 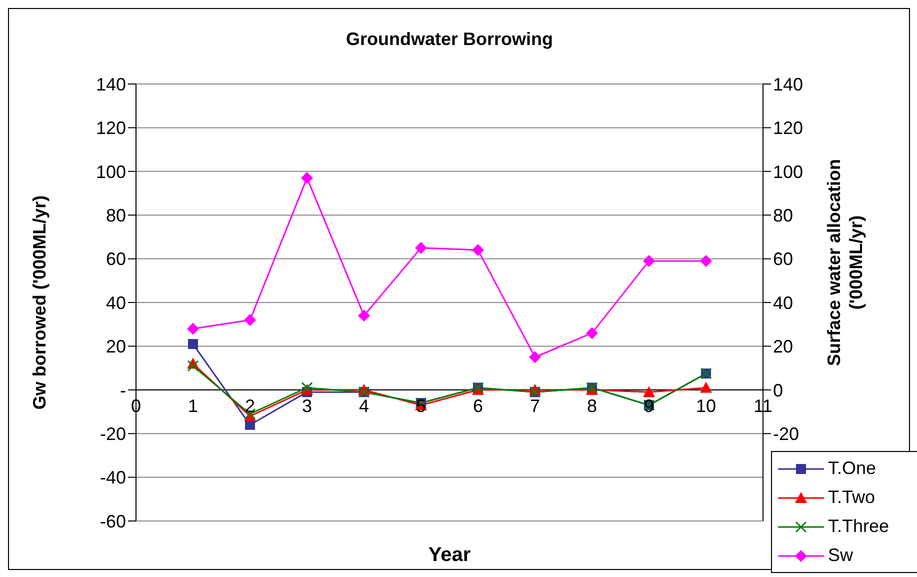 What do you see at coordinates (845, 262) in the screenshot?
I see `y2-axis-title: Surface water allocation ('000ML/yr)` at bounding box center [845, 262].